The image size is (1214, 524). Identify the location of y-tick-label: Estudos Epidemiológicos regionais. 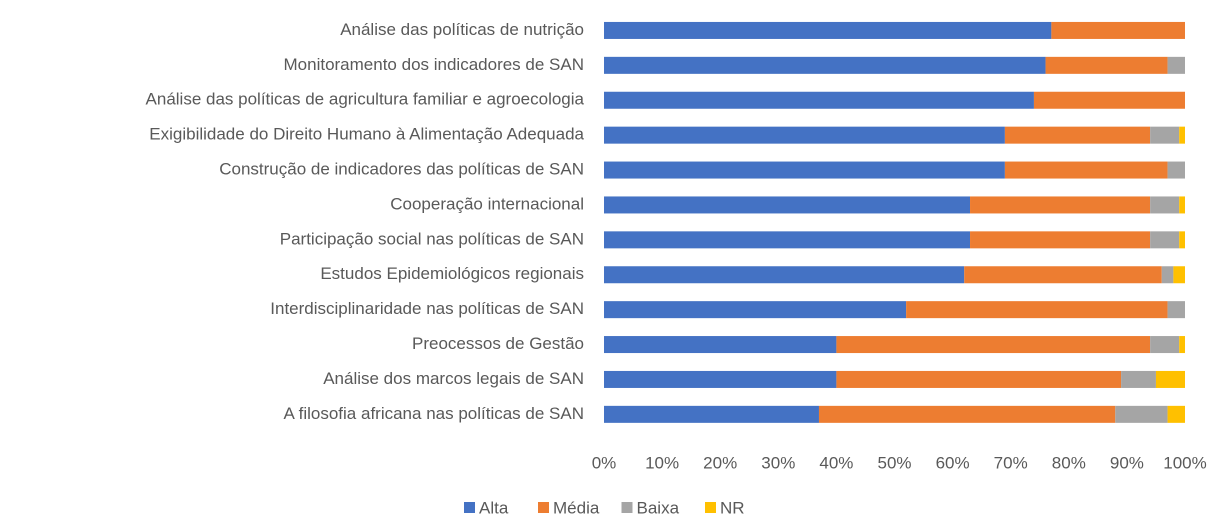
(452, 273).